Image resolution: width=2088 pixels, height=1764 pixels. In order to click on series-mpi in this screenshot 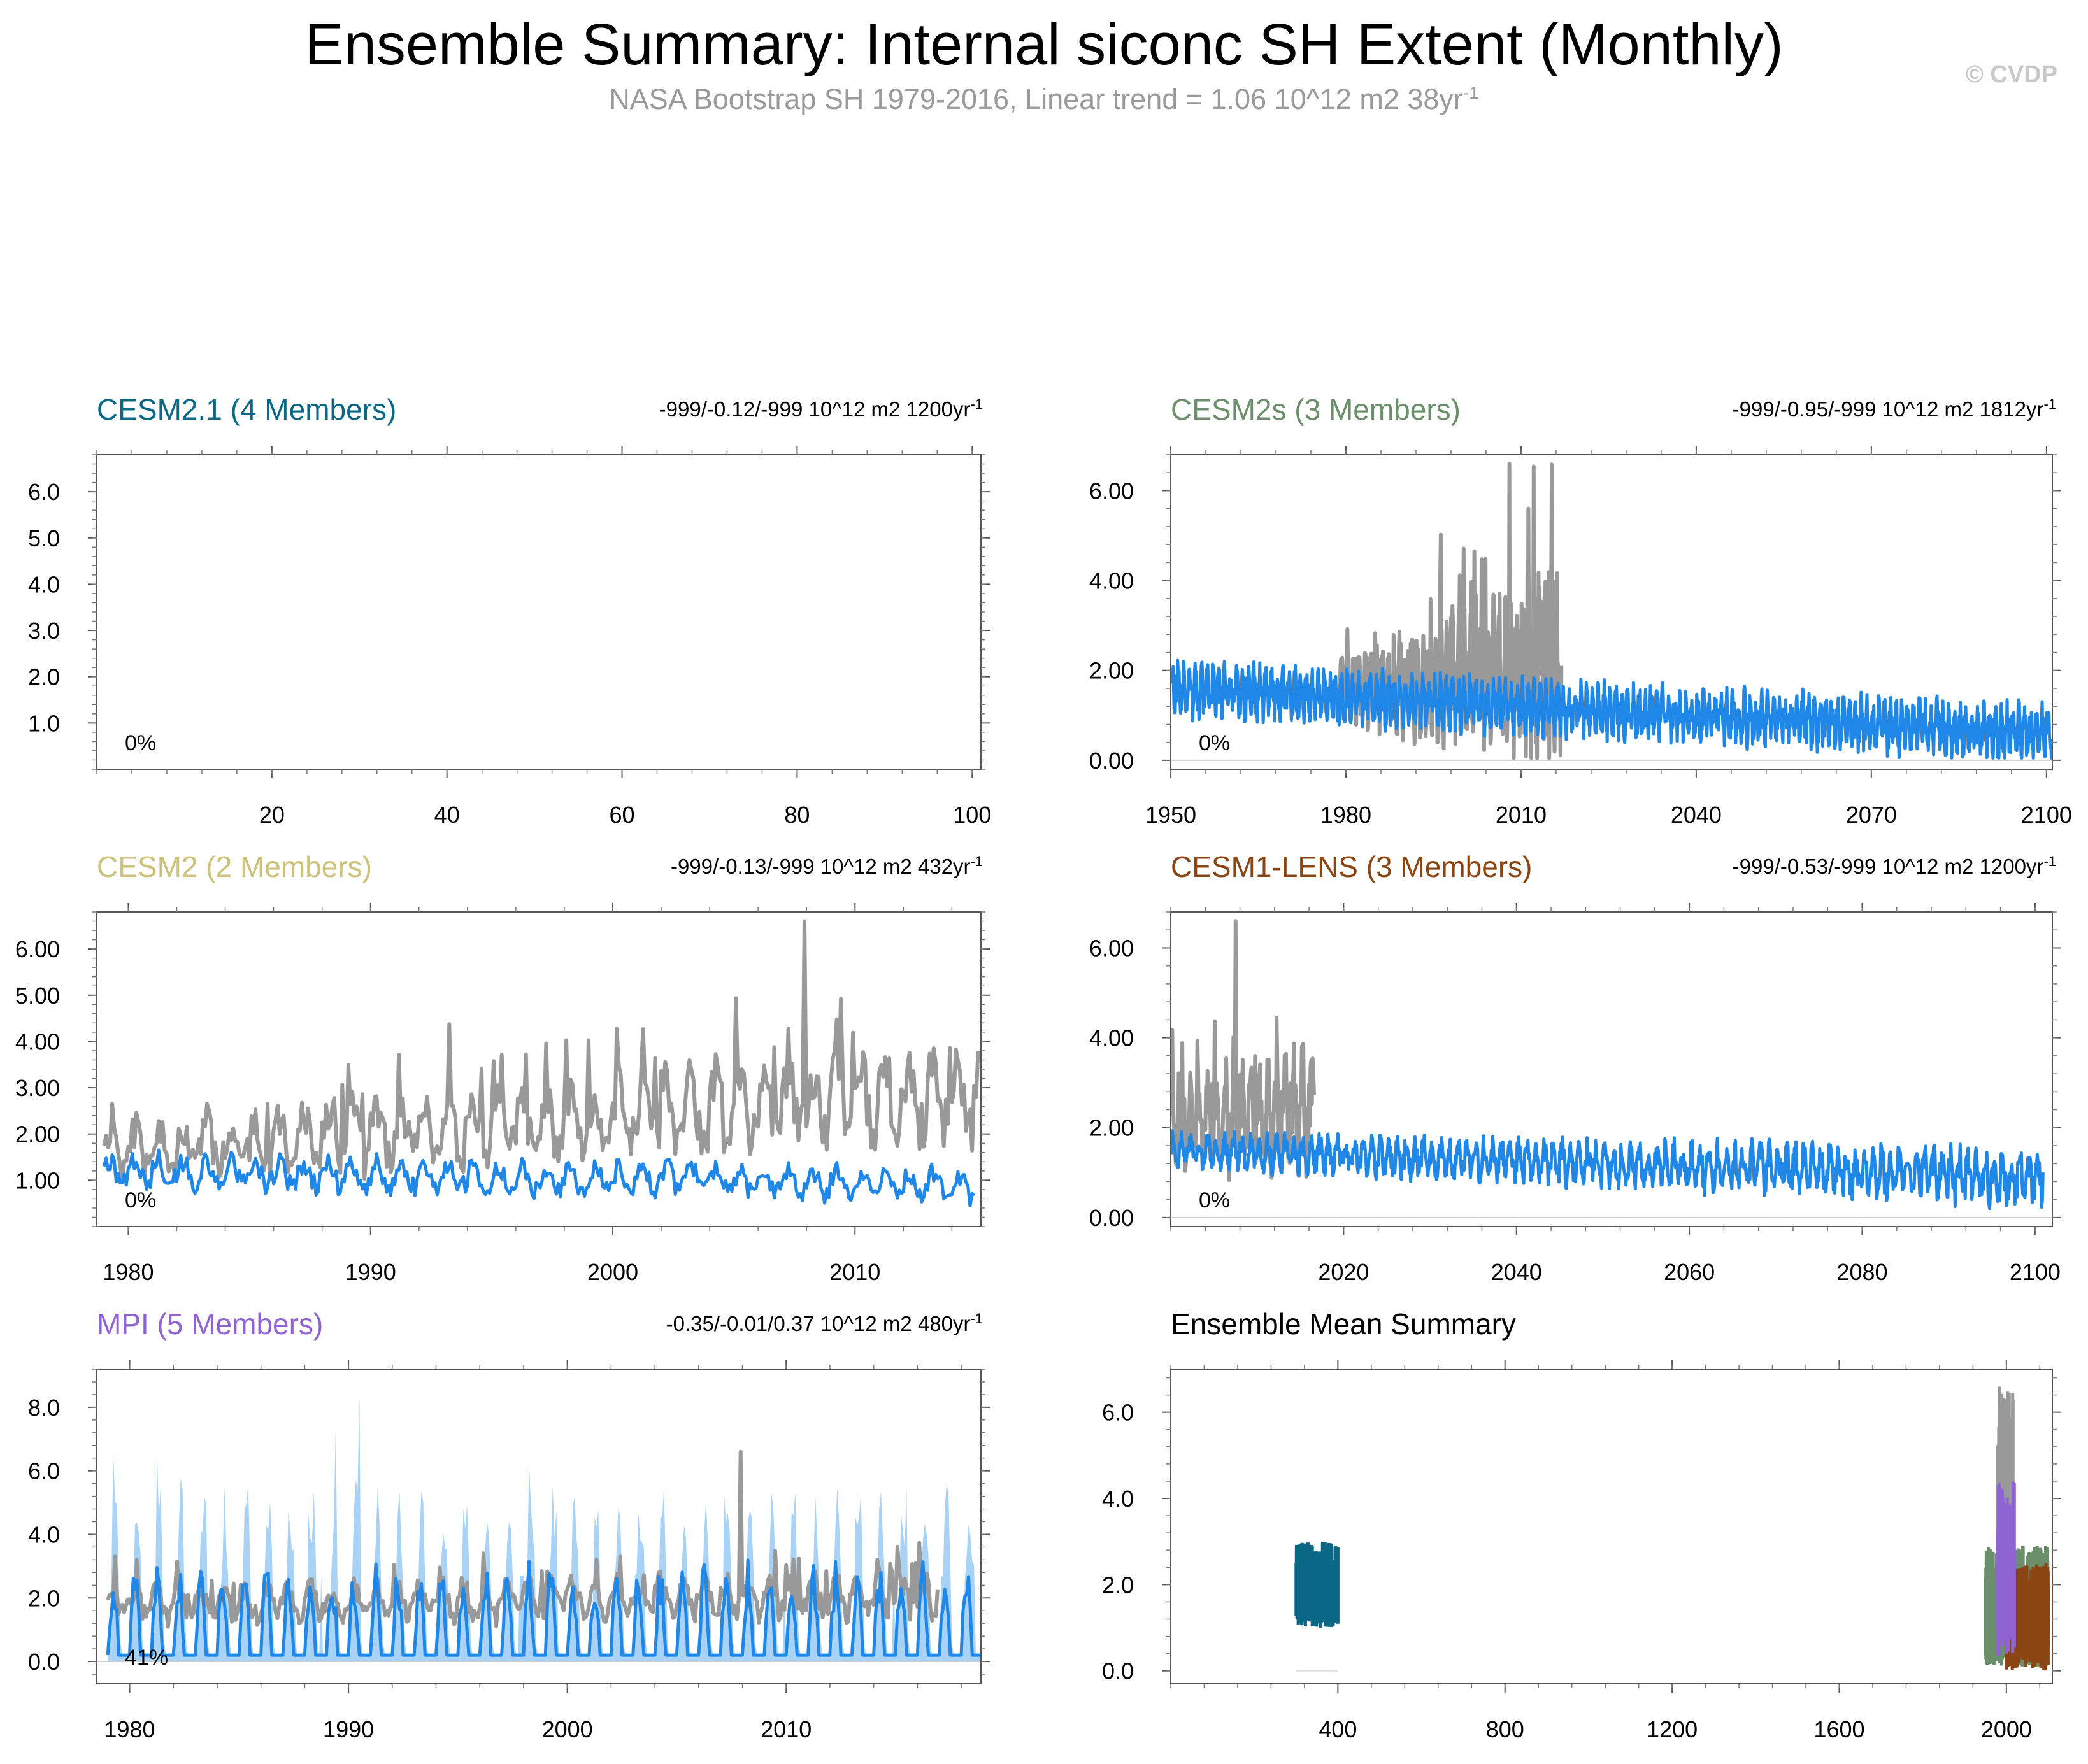, I will do `click(2006, 1568)`.